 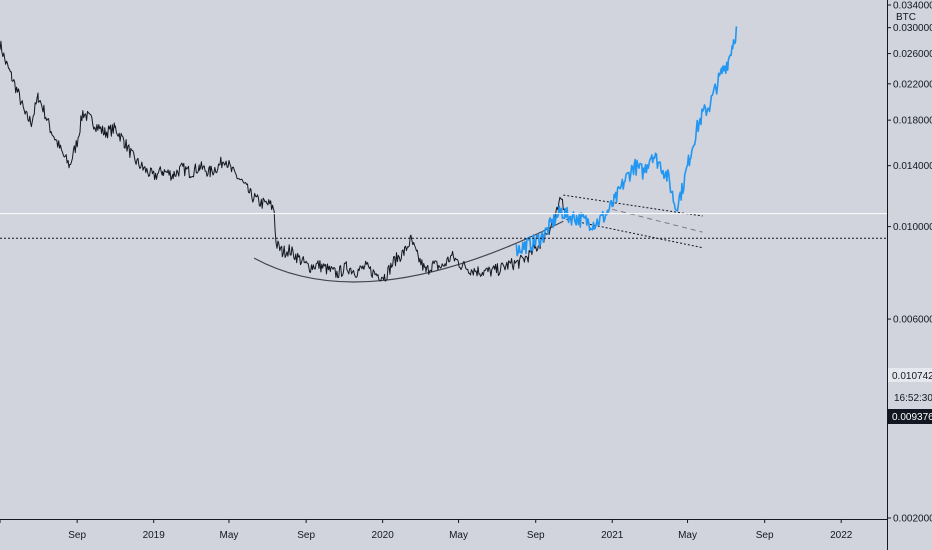 What do you see at coordinates (657, 220) in the screenshot?
I see `channel-mid-line` at bounding box center [657, 220].